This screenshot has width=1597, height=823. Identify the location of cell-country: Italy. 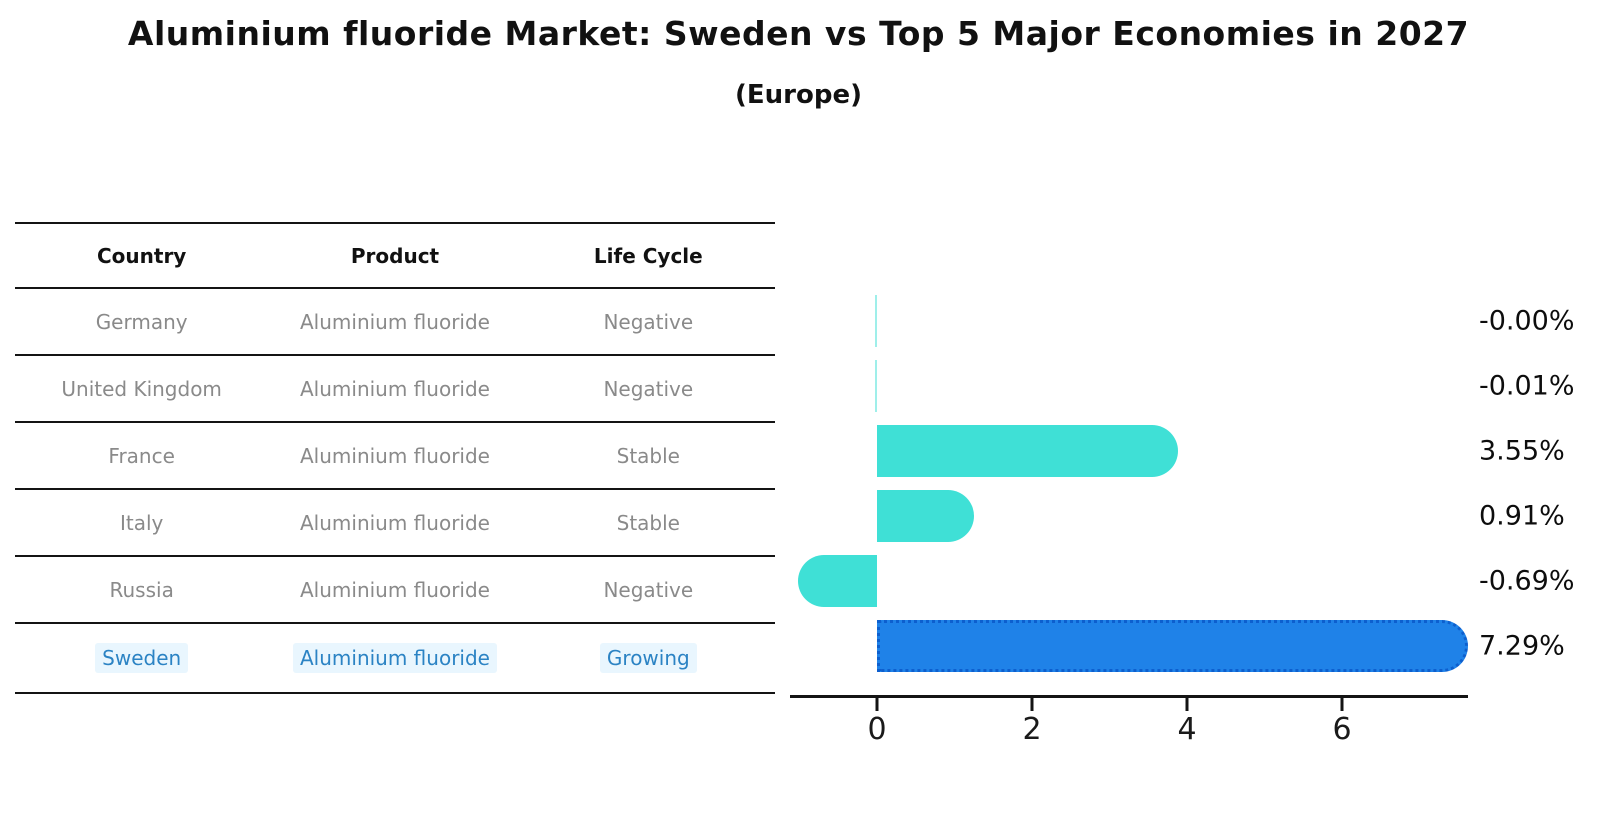
(141, 522).